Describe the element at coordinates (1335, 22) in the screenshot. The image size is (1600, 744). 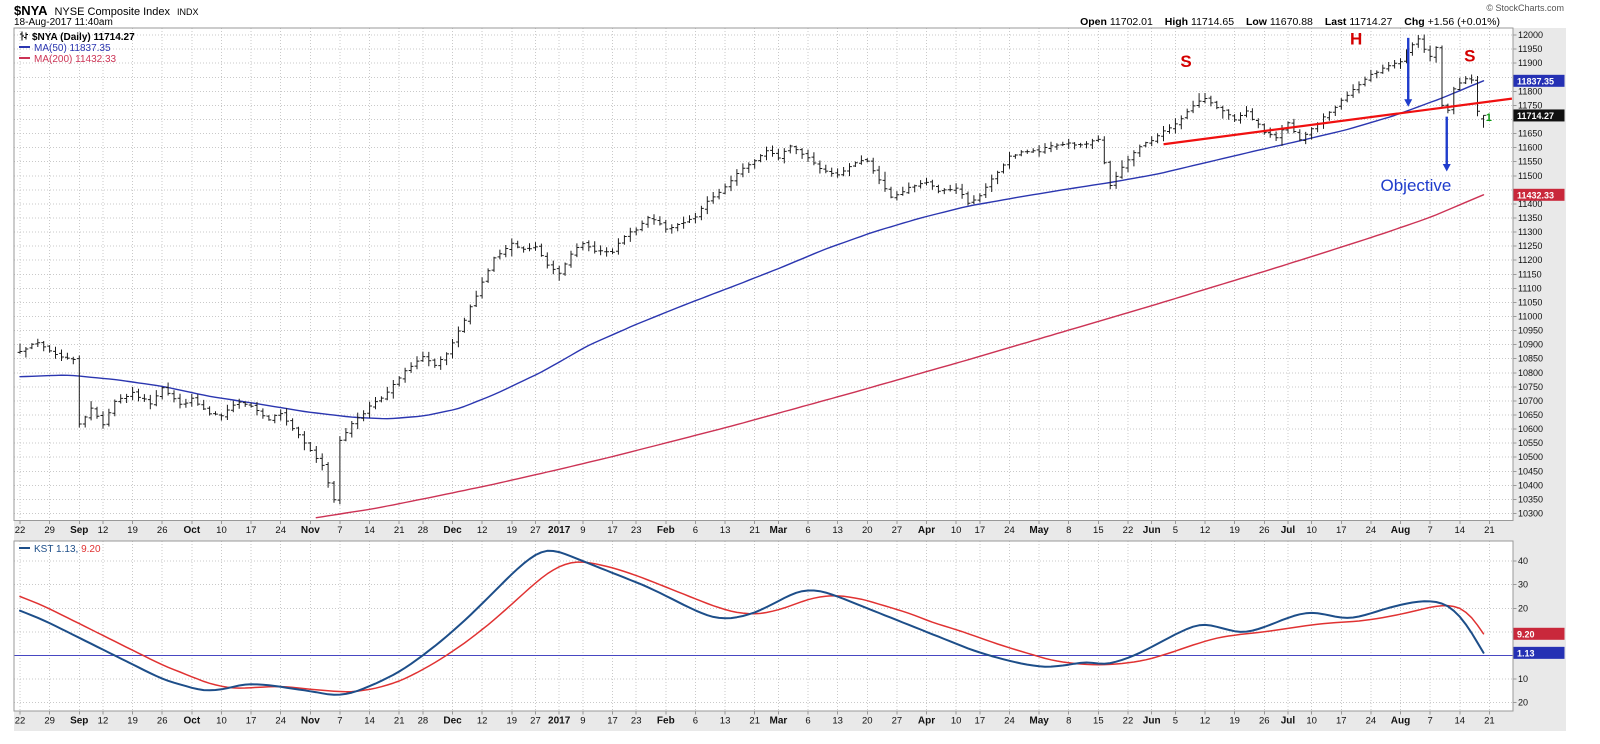
I see `last-label: Last` at that location.